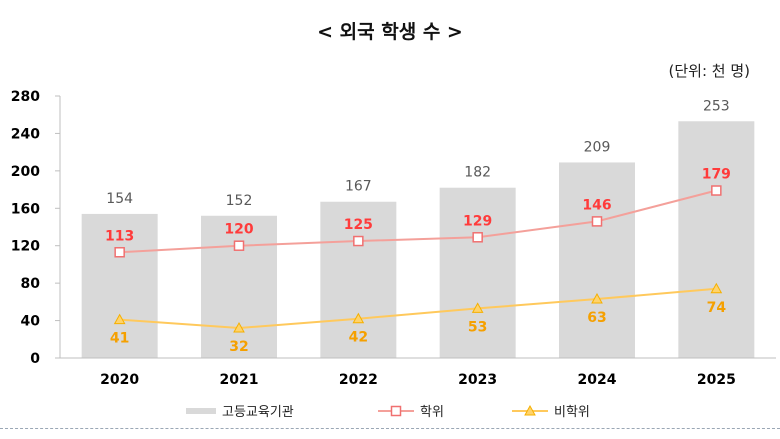  What do you see at coordinates (388, 412) in the screenshot?
I see `legend: 고등교육기관 학위 비학위` at bounding box center [388, 412].